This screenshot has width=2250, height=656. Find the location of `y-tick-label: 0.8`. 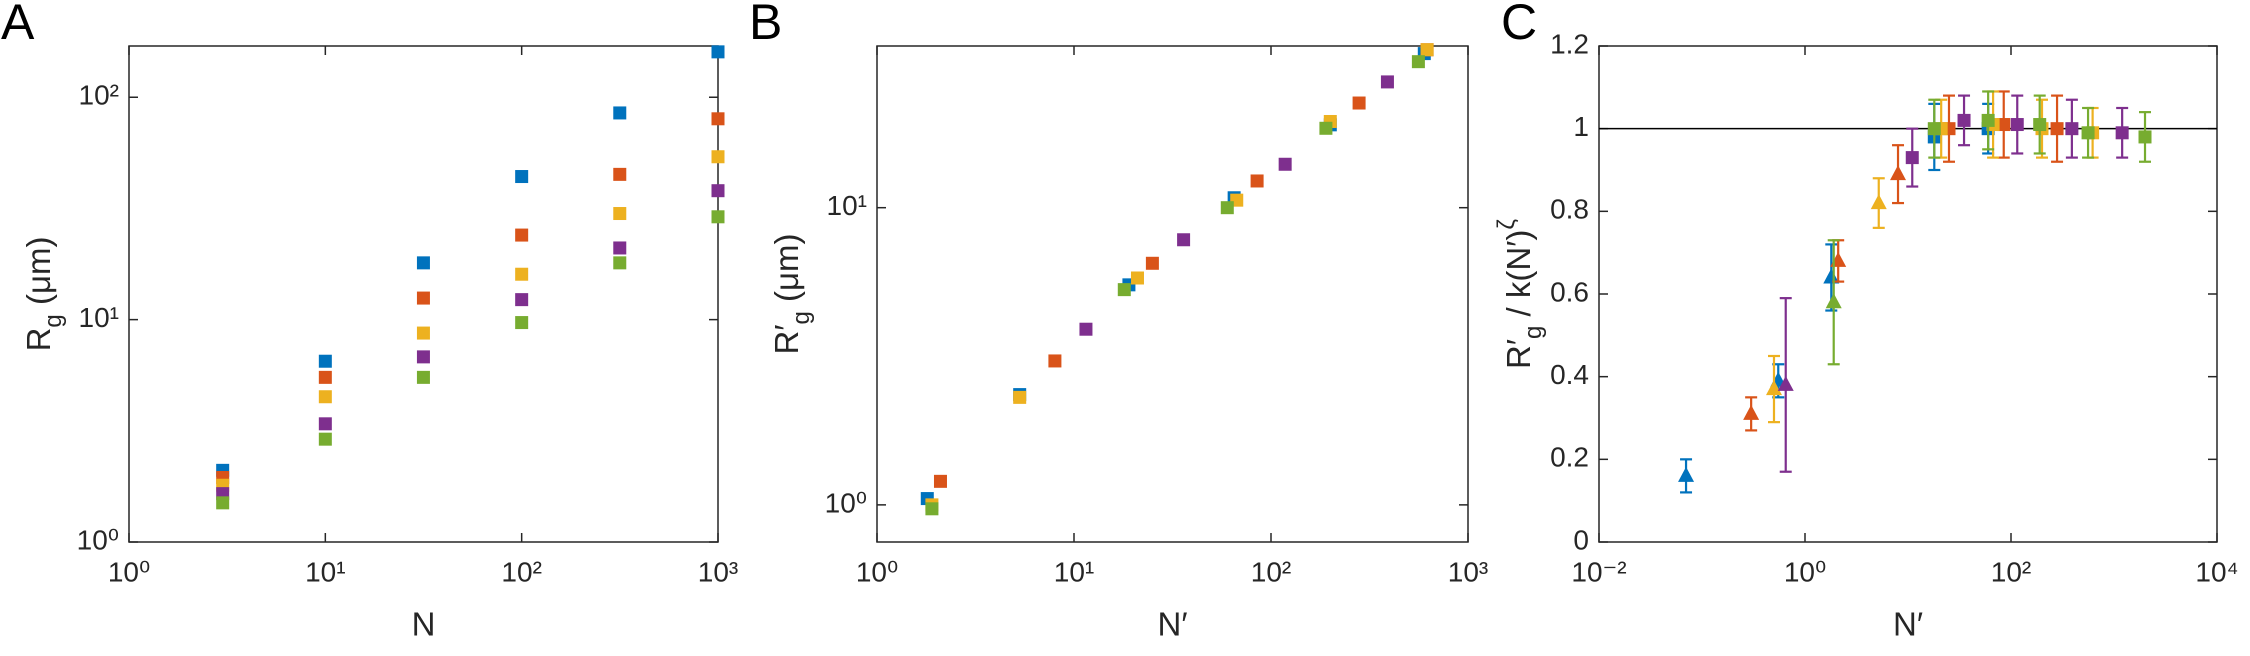

y-tick-label: 0.8 is located at coordinates (1569, 209).